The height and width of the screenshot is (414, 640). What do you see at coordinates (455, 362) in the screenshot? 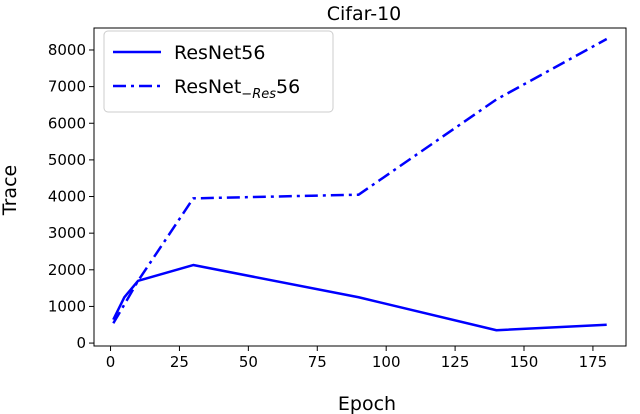
I see `x-tick-label: 125` at bounding box center [455, 362].